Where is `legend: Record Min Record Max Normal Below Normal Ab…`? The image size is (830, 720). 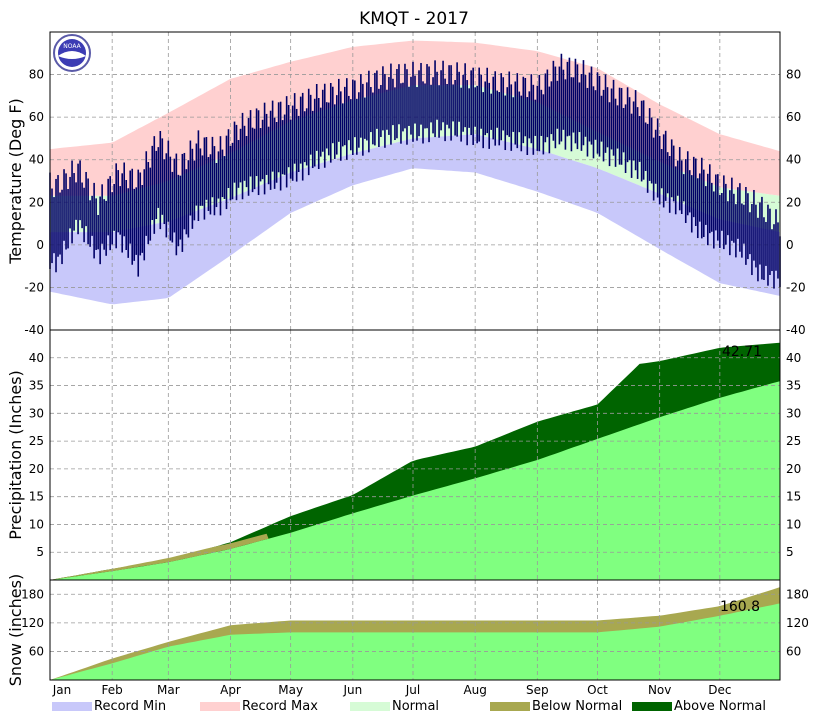
legend: Record Min Record Max Normal Below Normal Ab… is located at coordinates (409, 706).